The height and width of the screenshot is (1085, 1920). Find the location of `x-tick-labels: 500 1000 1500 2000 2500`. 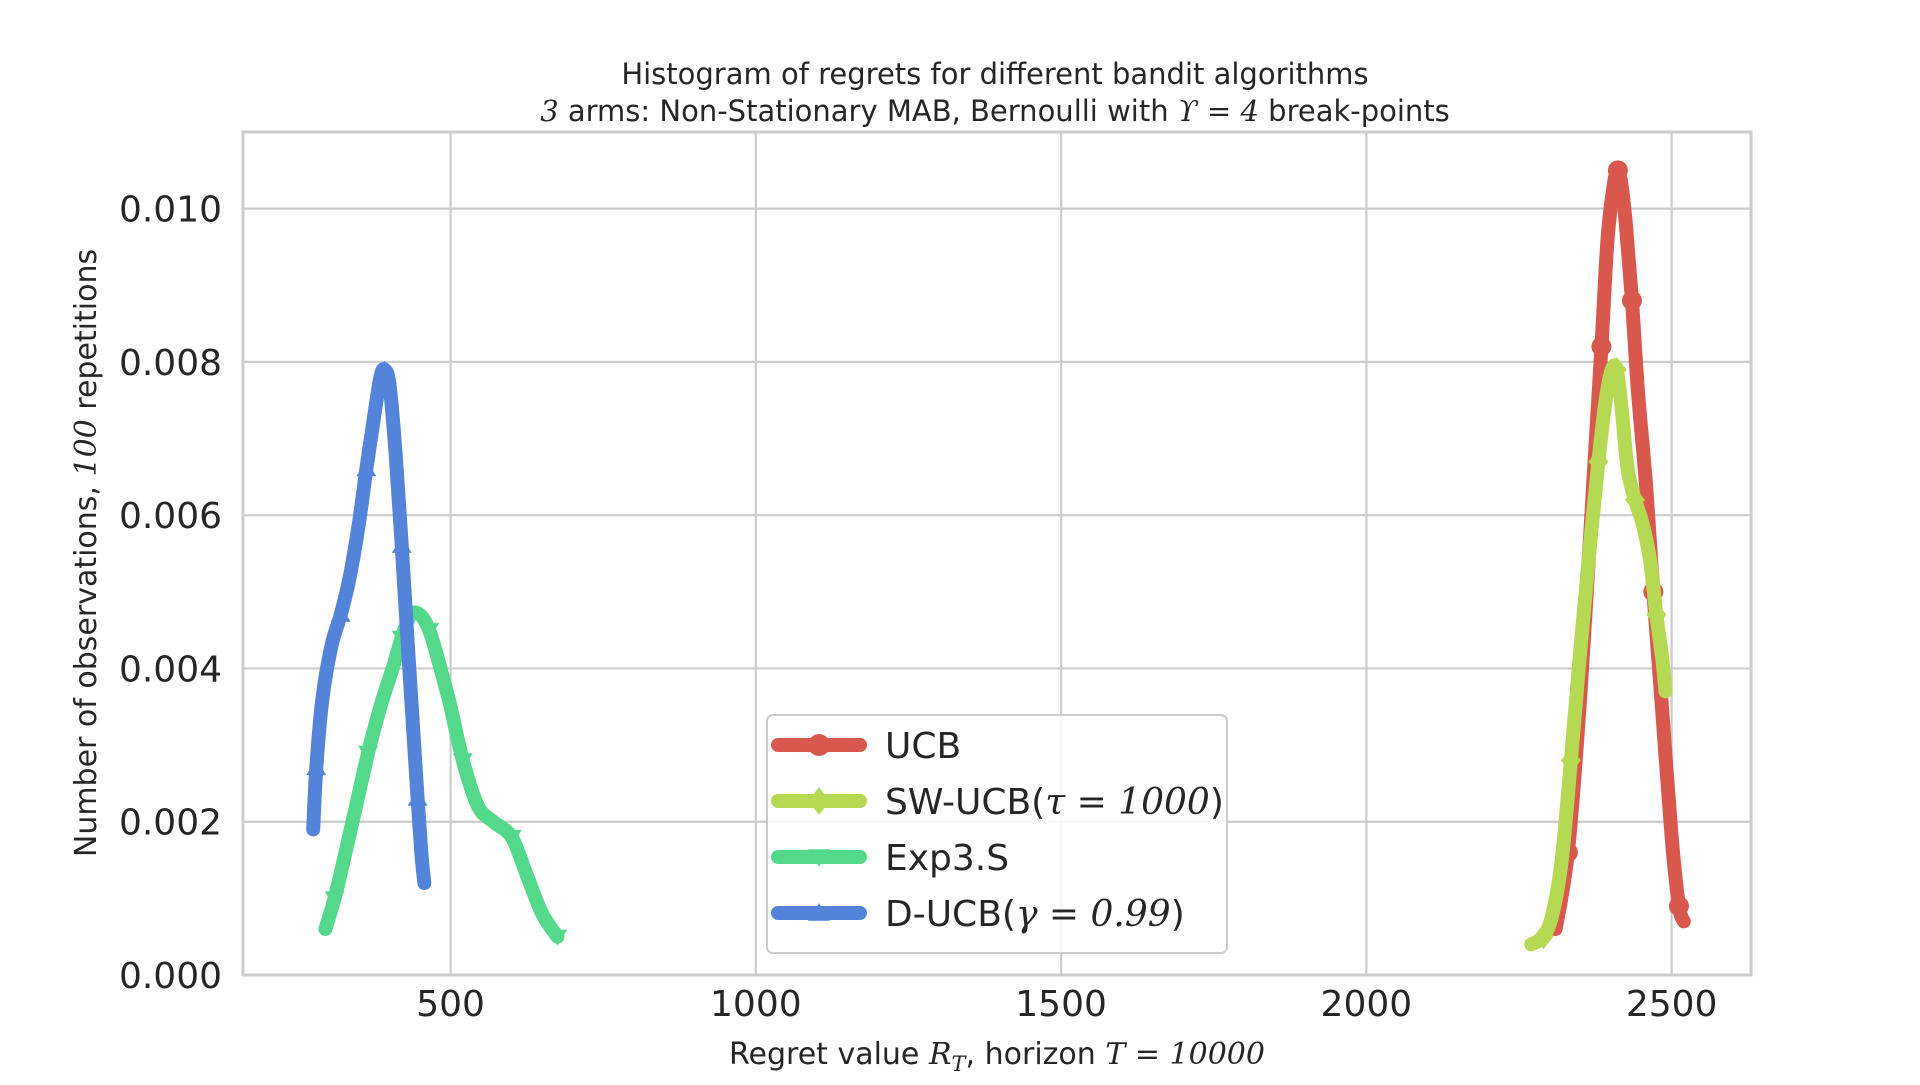

x-tick-labels: 500 1000 1500 2000 2500 is located at coordinates (1066, 1004).